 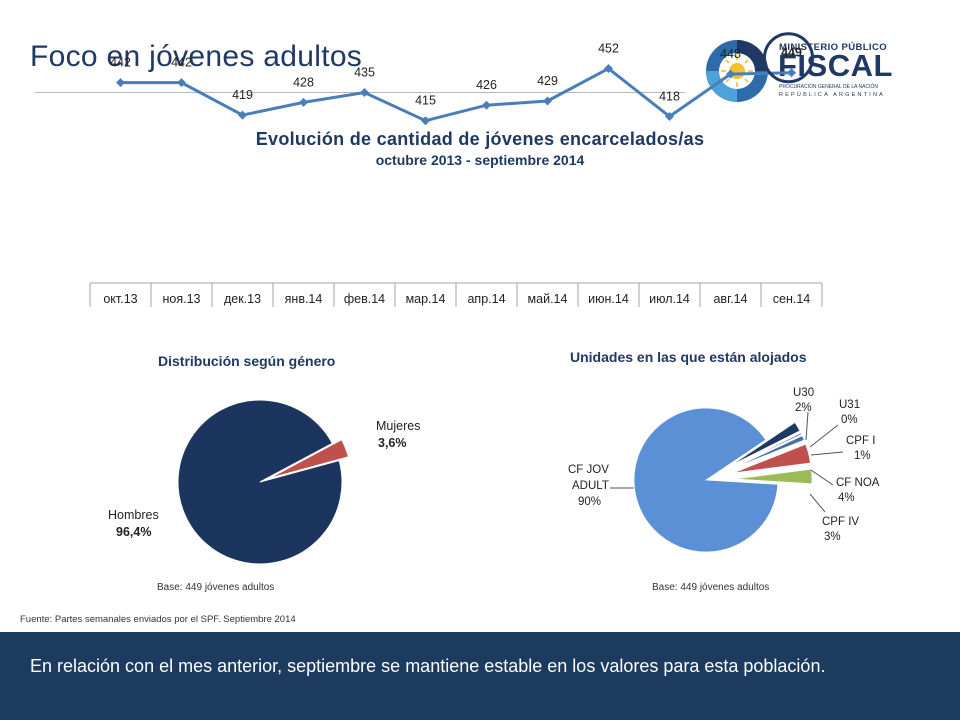 I want to click on pie-label-unit-name: ADULT, so click(x=590, y=486).